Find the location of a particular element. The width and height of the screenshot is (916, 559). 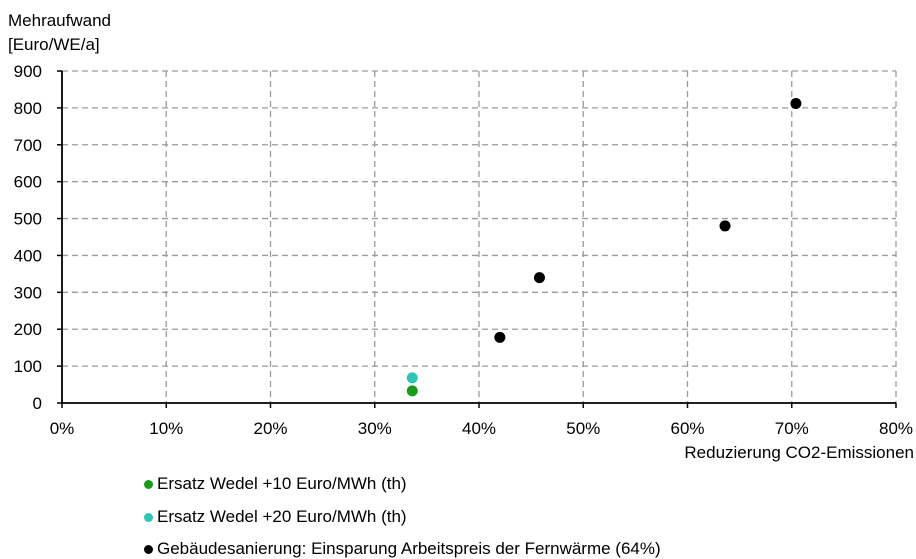

x-axis-title: Reduzierung CO2-Emissionen is located at coordinates (799, 452).